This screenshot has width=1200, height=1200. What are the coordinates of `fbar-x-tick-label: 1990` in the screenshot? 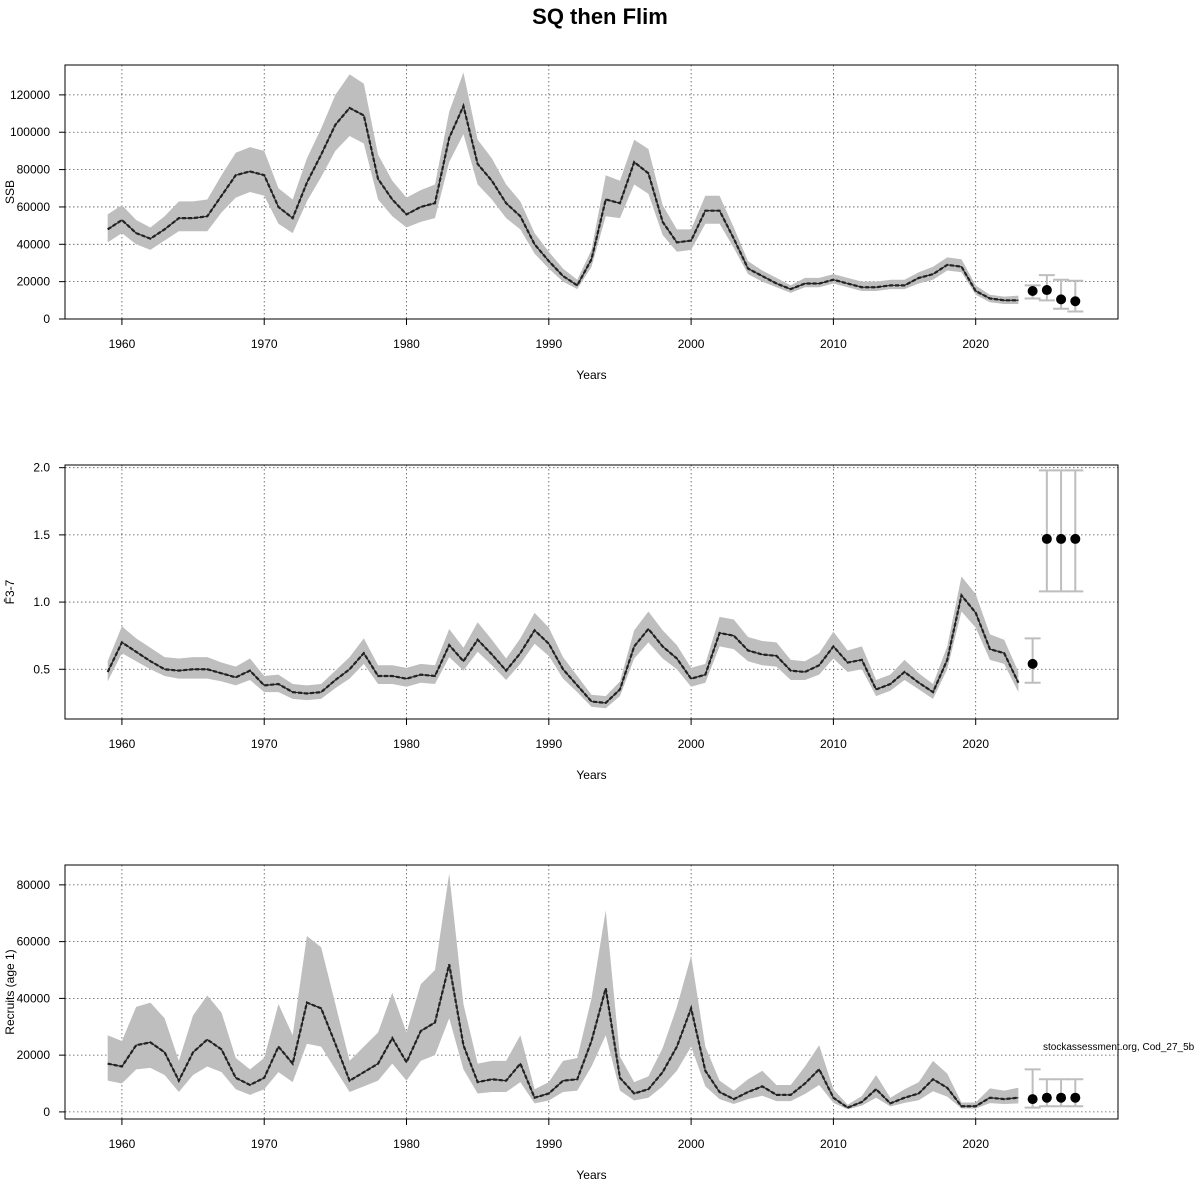 It's located at (548, 744).